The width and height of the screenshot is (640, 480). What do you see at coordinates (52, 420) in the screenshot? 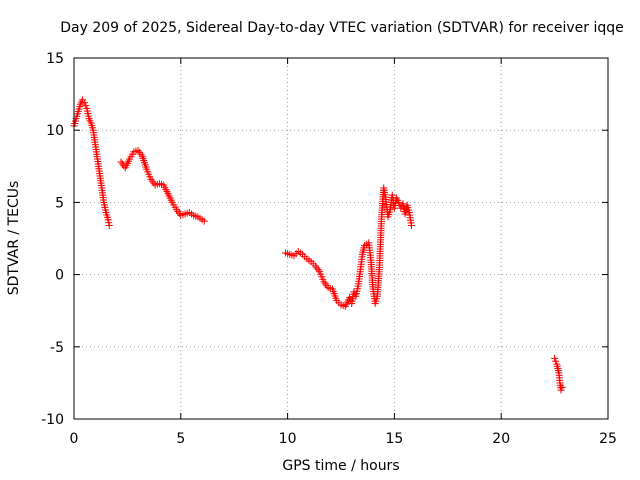
I see `y-tick-label: -10` at bounding box center [52, 420].